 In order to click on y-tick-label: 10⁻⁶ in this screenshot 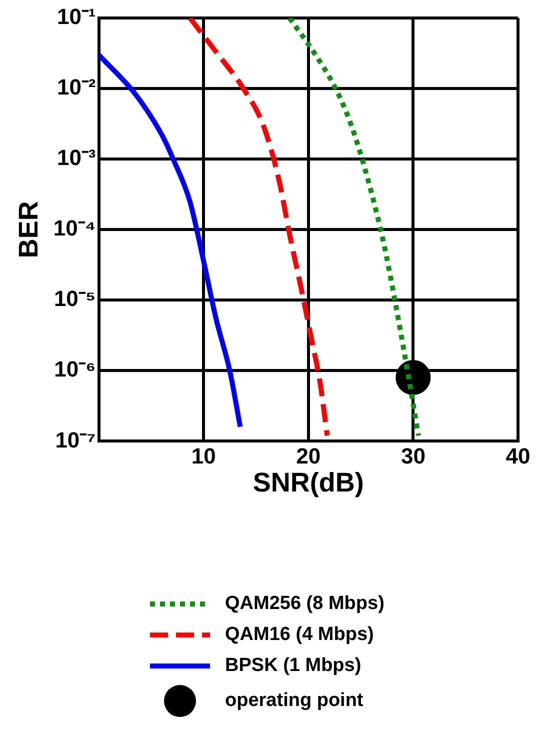, I will do `click(75, 369)`.